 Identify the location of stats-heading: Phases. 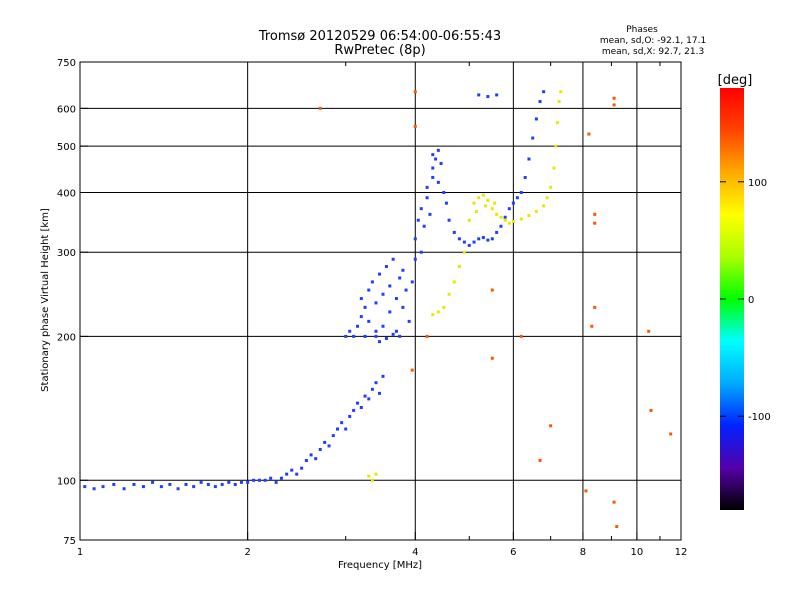
(642, 30).